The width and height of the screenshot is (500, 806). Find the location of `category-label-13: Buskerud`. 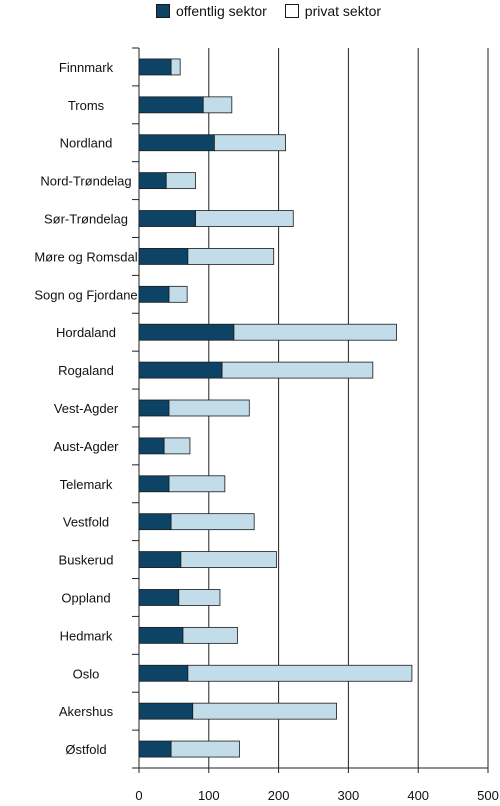

category-label-13: Buskerud is located at coordinates (86, 560).